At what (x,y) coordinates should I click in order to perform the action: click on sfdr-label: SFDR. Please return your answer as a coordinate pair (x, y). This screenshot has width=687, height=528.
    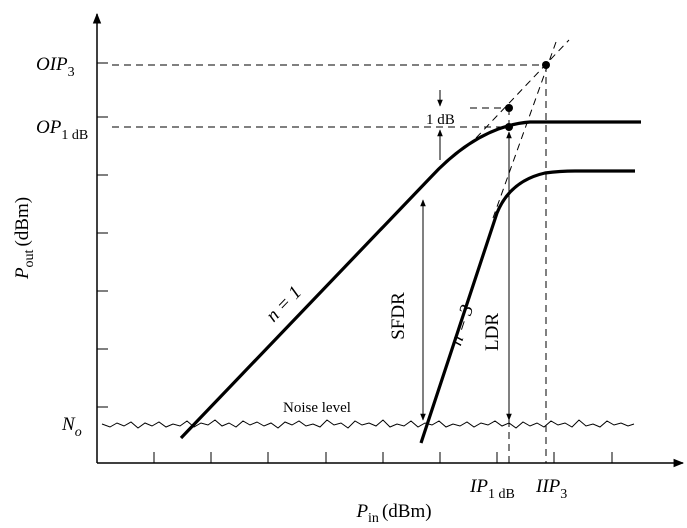
    Looking at the image, I should click on (398, 316).